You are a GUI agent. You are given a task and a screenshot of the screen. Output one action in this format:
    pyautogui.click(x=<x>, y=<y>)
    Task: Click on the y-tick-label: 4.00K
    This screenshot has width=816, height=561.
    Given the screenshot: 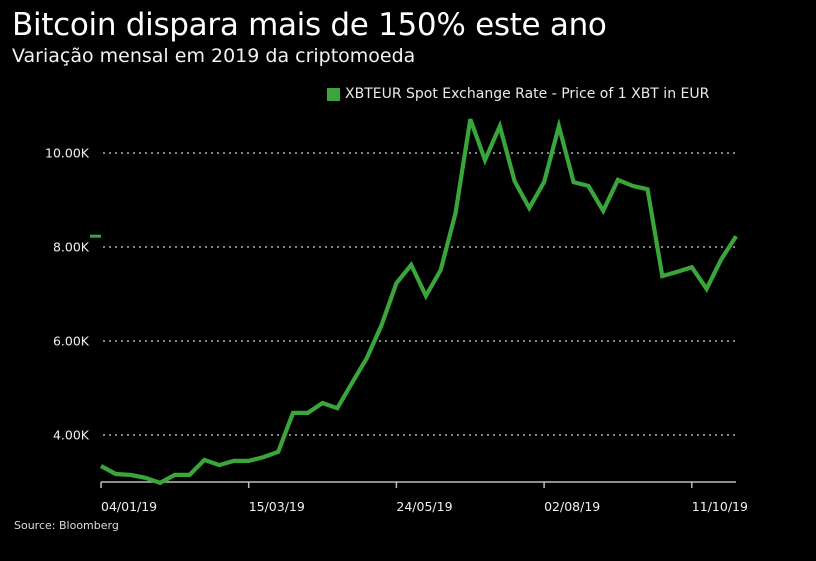 What is the action you would take?
    pyautogui.click(x=71, y=435)
    